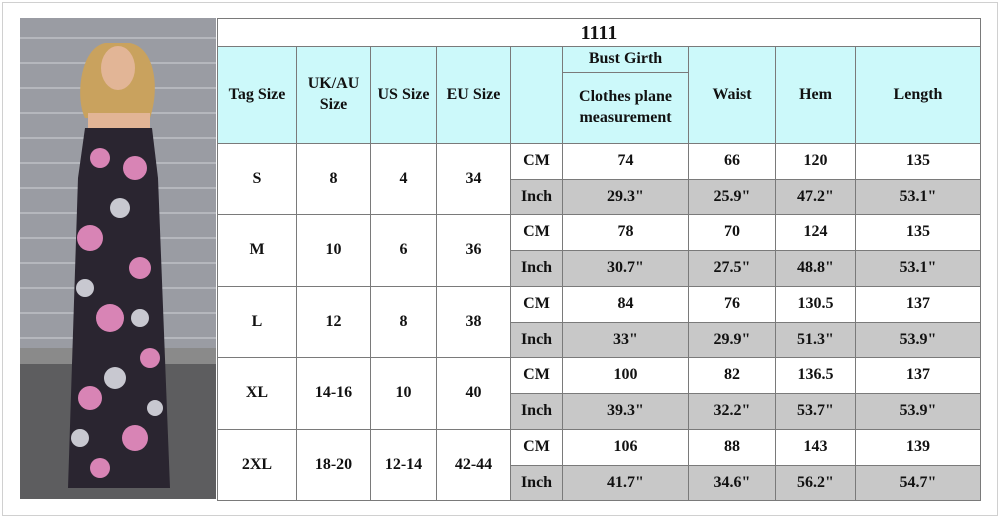  Describe the element at coordinates (333, 465) in the screenshot. I see `size-cell: 18-20` at that location.